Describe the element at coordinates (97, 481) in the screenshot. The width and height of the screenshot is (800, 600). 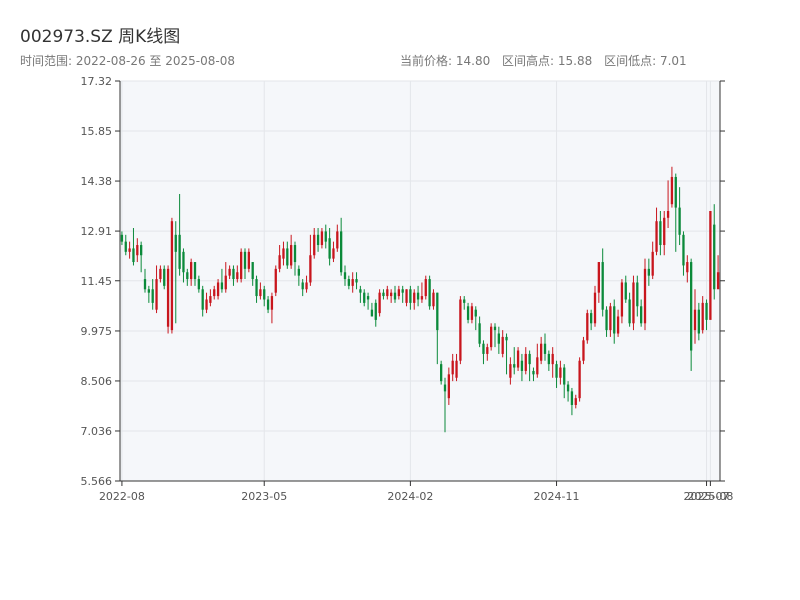
I see `y-tick-label: 5.566` at that location.